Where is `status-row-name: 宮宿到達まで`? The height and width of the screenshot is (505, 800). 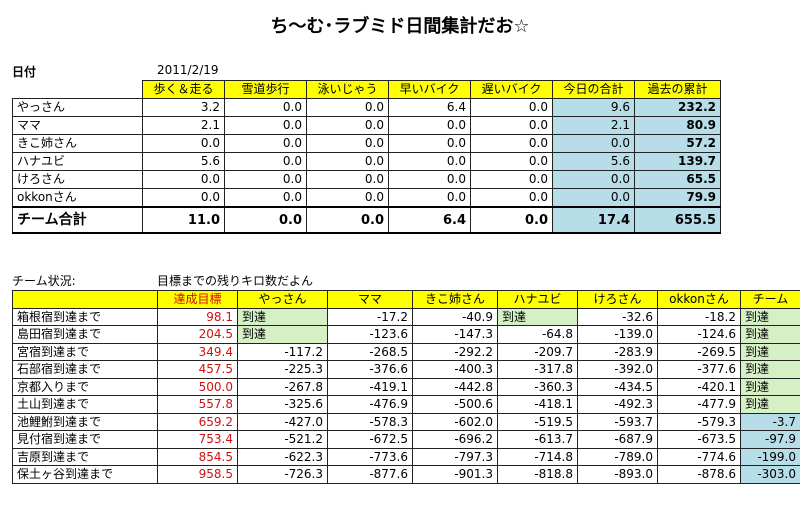 status-row-name: 宮宿到達まで is located at coordinates (85, 351).